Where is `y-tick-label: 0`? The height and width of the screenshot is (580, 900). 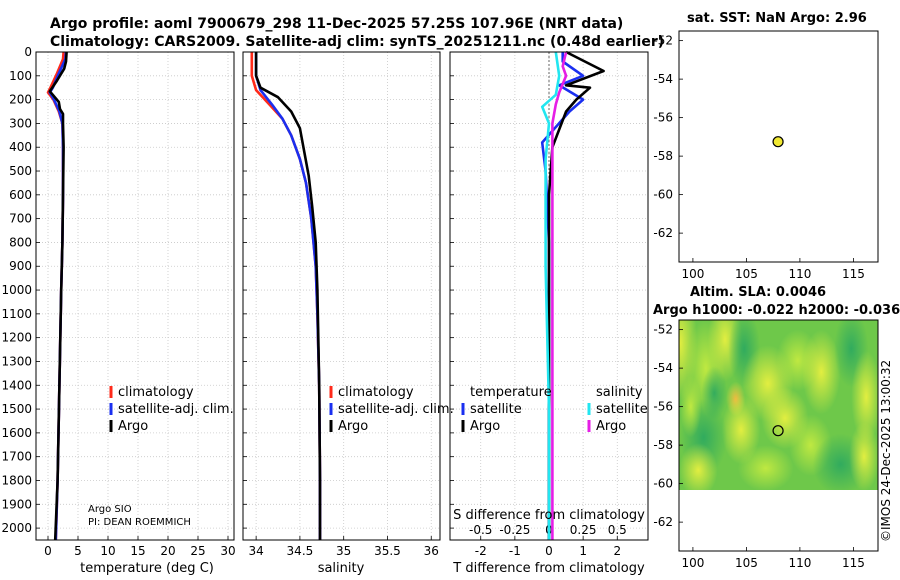
y-tick-label: 0 is located at coordinates (28, 52).